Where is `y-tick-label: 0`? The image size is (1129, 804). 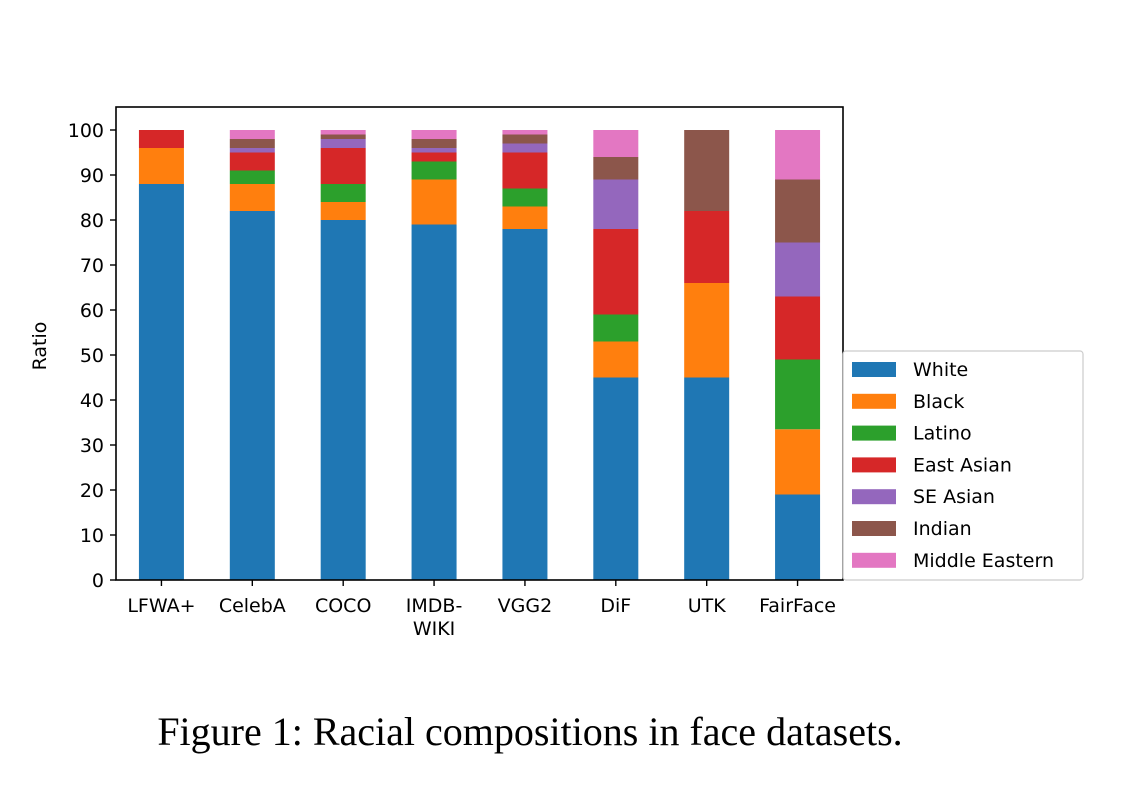 y-tick-label: 0 is located at coordinates (98, 581).